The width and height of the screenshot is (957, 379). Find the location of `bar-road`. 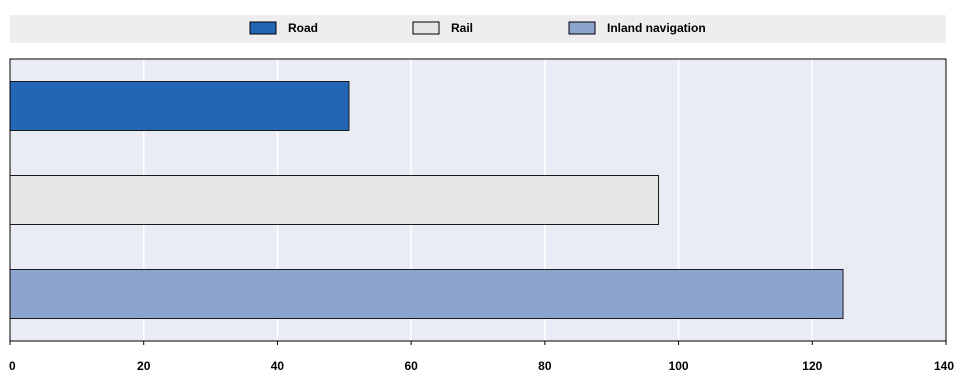

bar-road is located at coordinates (179, 106).